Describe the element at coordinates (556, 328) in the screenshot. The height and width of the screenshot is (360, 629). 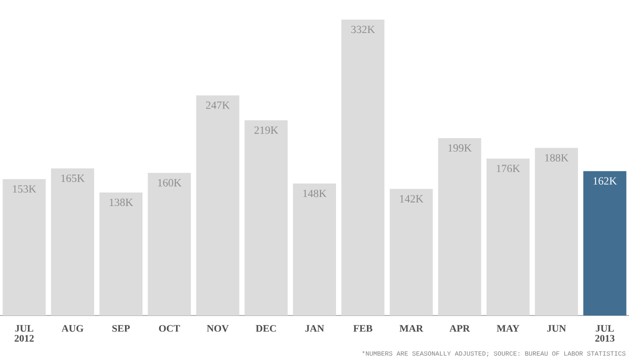
I see `x-tick-label: JUN` at that location.